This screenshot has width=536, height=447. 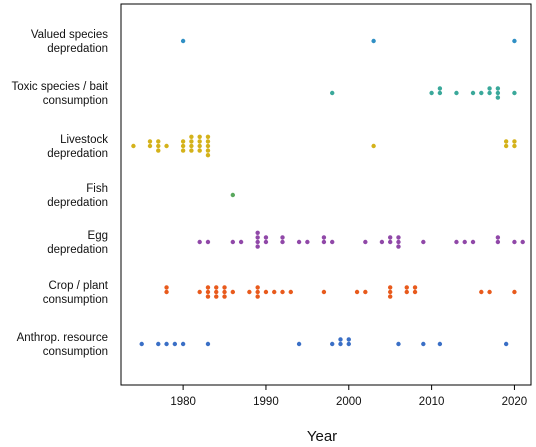 I want to click on x-axis-title: Year, so click(x=322, y=436).